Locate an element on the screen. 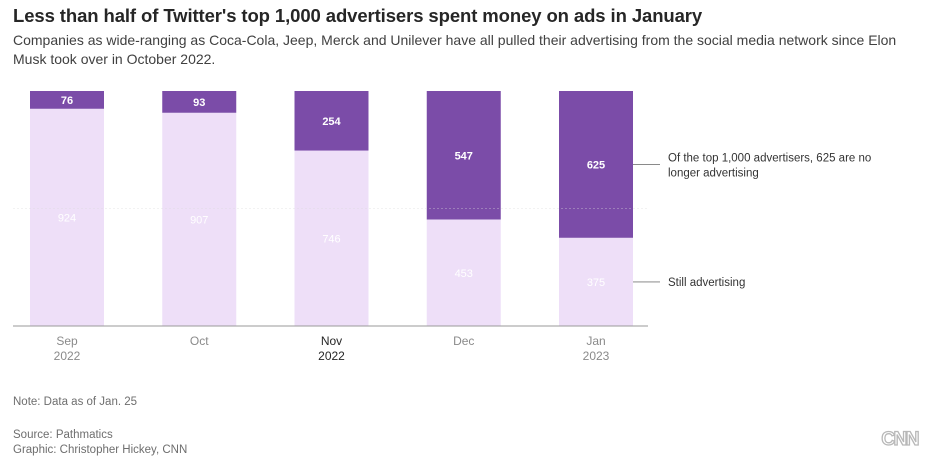 This screenshot has width=934, height=462. graphic-credit: Graphic: Christopher Hickey, CNN is located at coordinates (100, 450).